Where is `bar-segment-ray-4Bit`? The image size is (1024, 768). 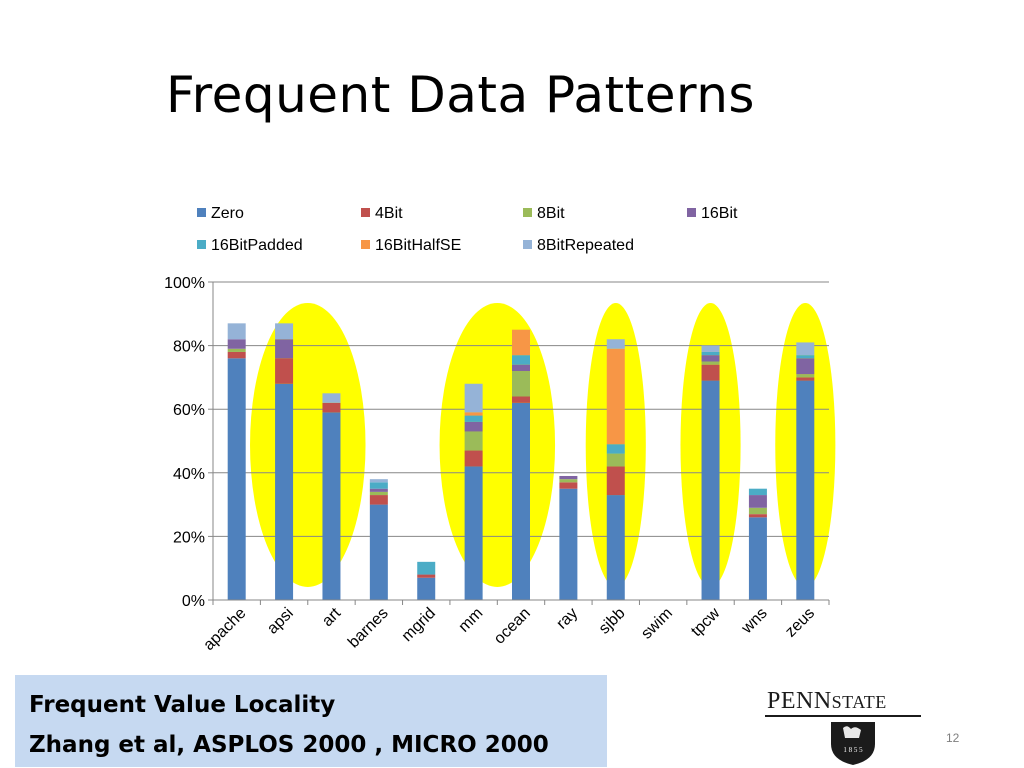
bar-segment-ray-4Bit is located at coordinates (568, 485).